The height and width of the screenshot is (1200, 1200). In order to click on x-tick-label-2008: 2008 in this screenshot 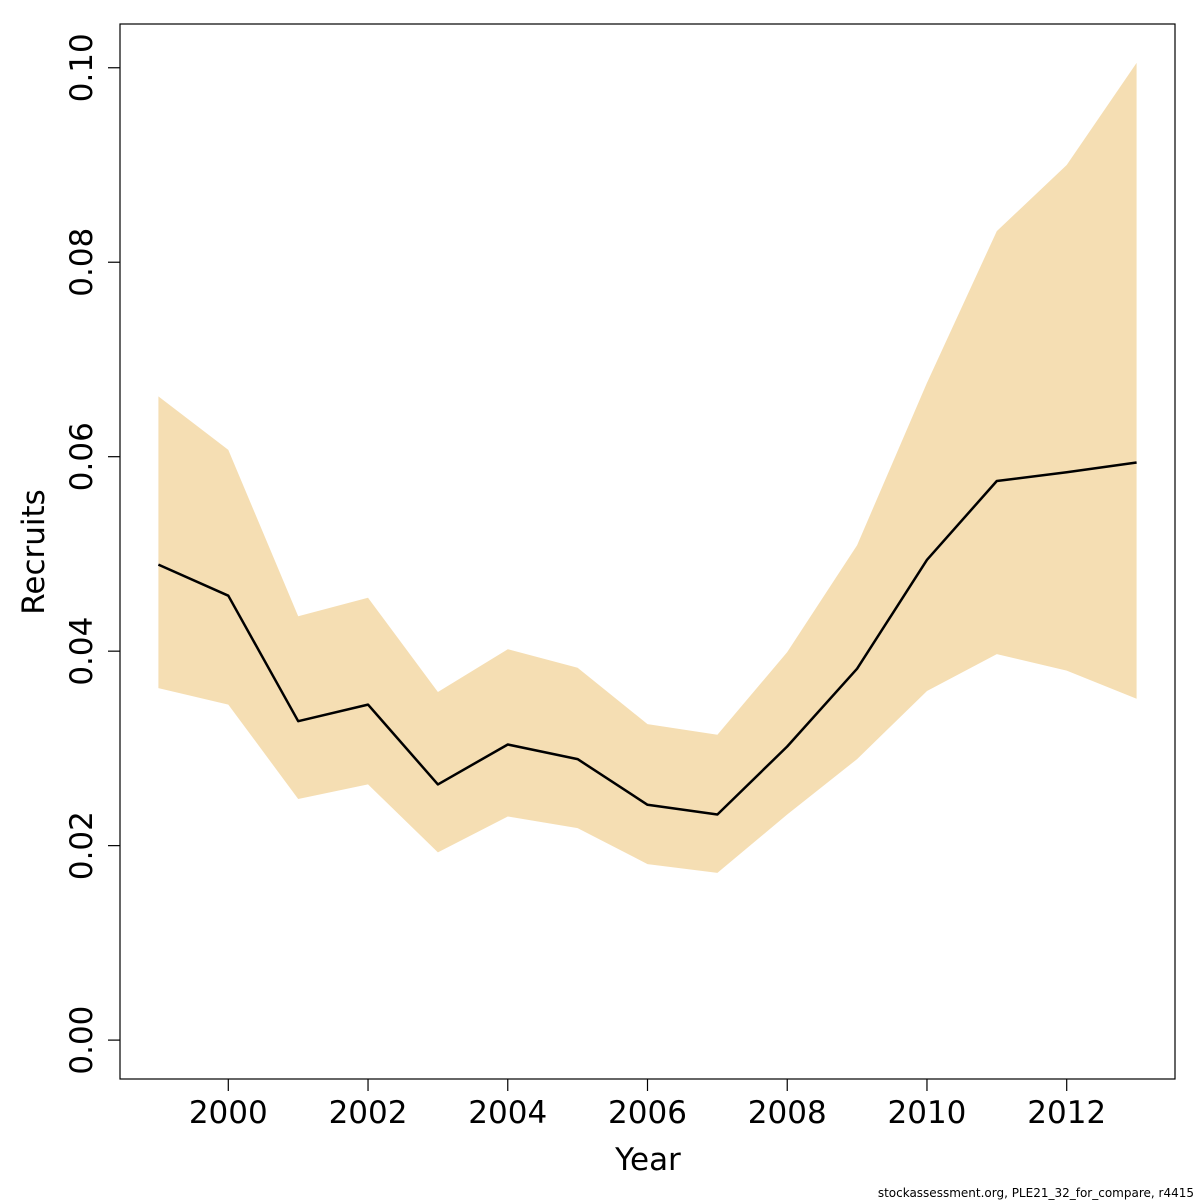, I will do `click(787, 1113)`.